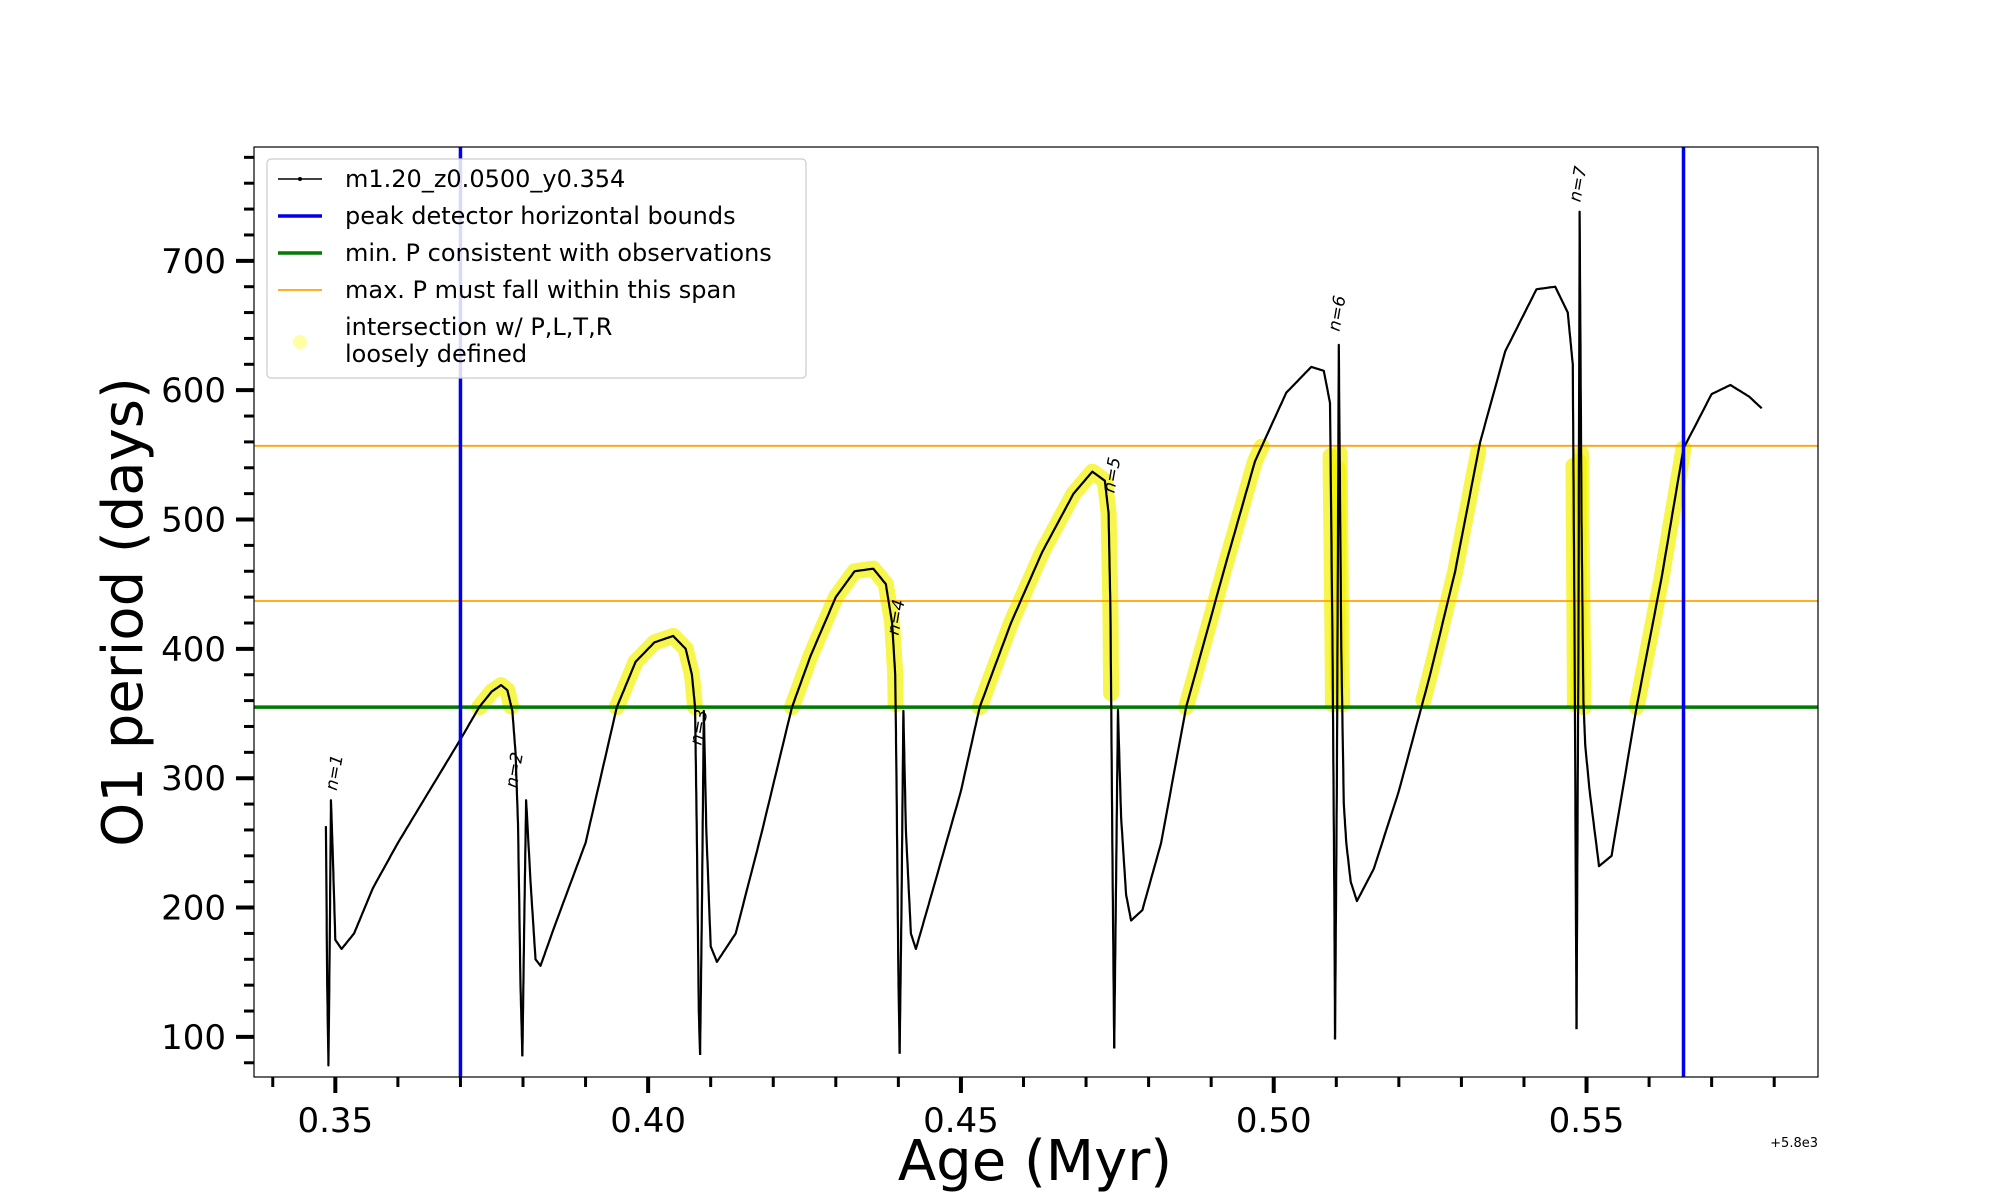 This screenshot has width=2000, height=1200. Describe the element at coordinates (961, 1121) in the screenshot. I see `x-tick-label: 0.45` at that location.